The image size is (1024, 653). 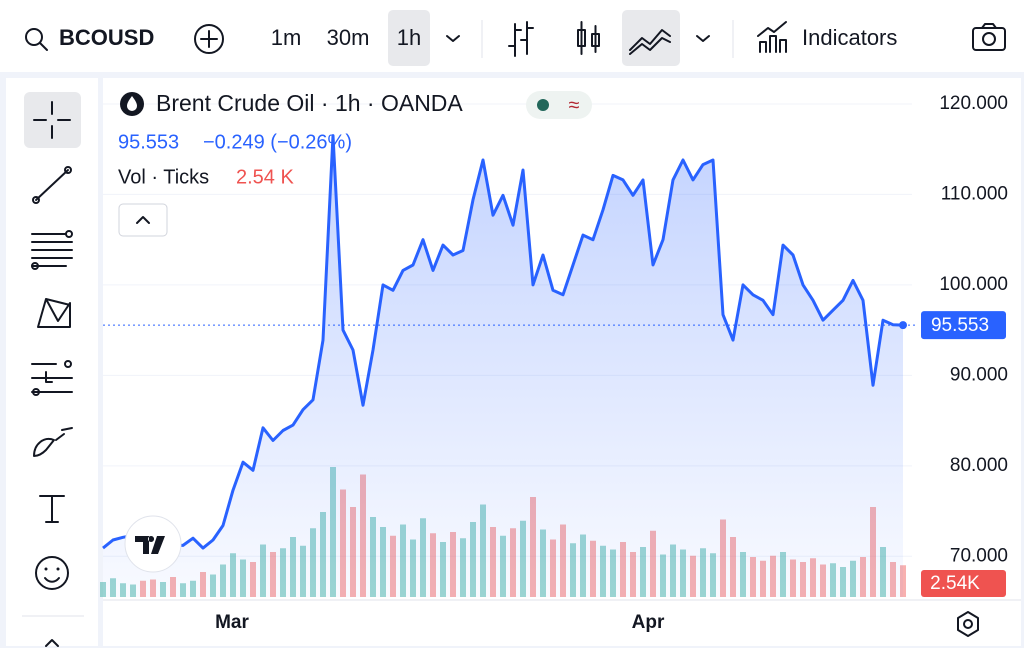 I want to click on x-tick-label: Mar, so click(x=232, y=622).